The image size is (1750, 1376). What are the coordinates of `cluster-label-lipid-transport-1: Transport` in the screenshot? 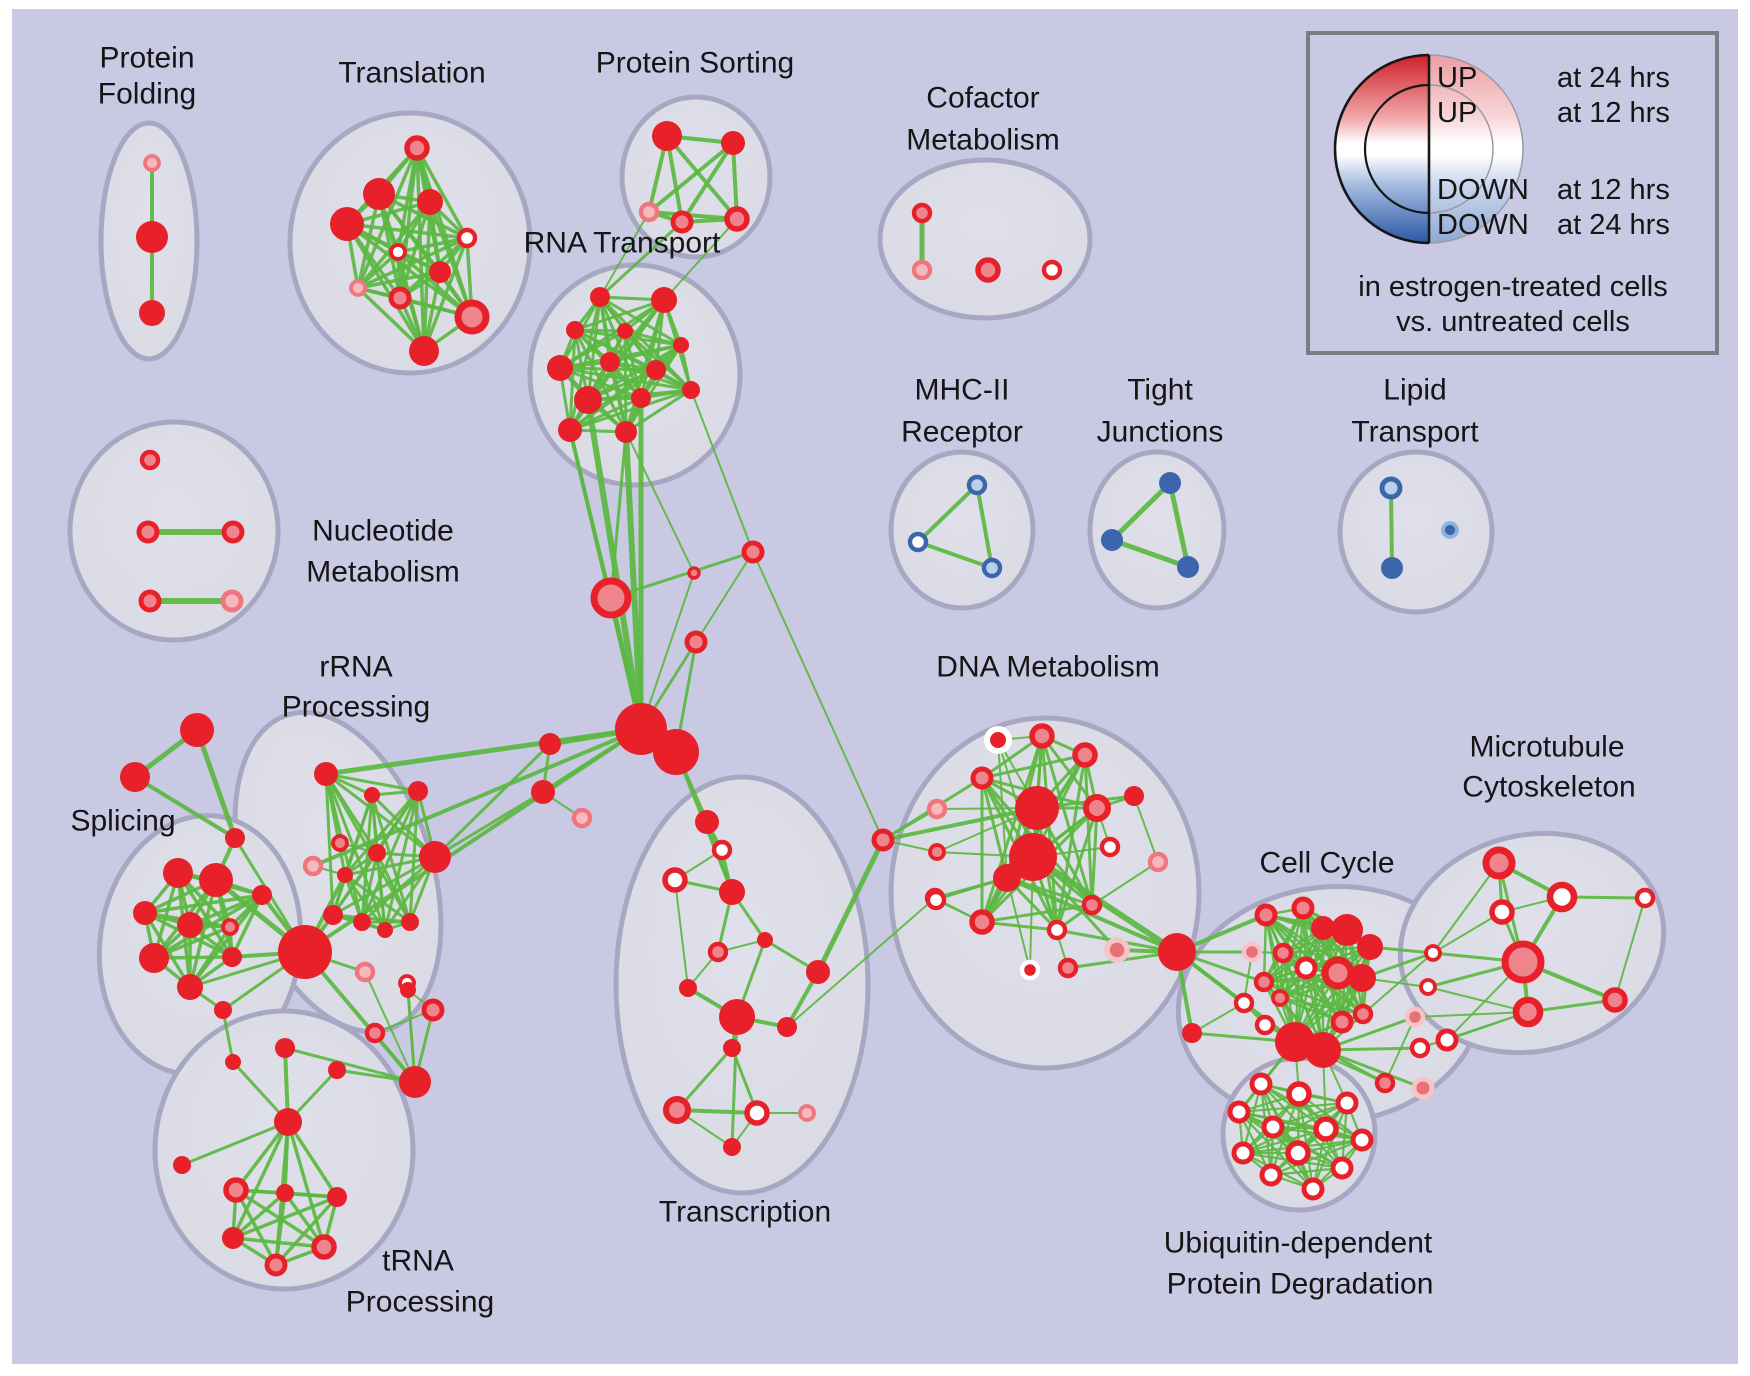 It's located at (1415, 432).